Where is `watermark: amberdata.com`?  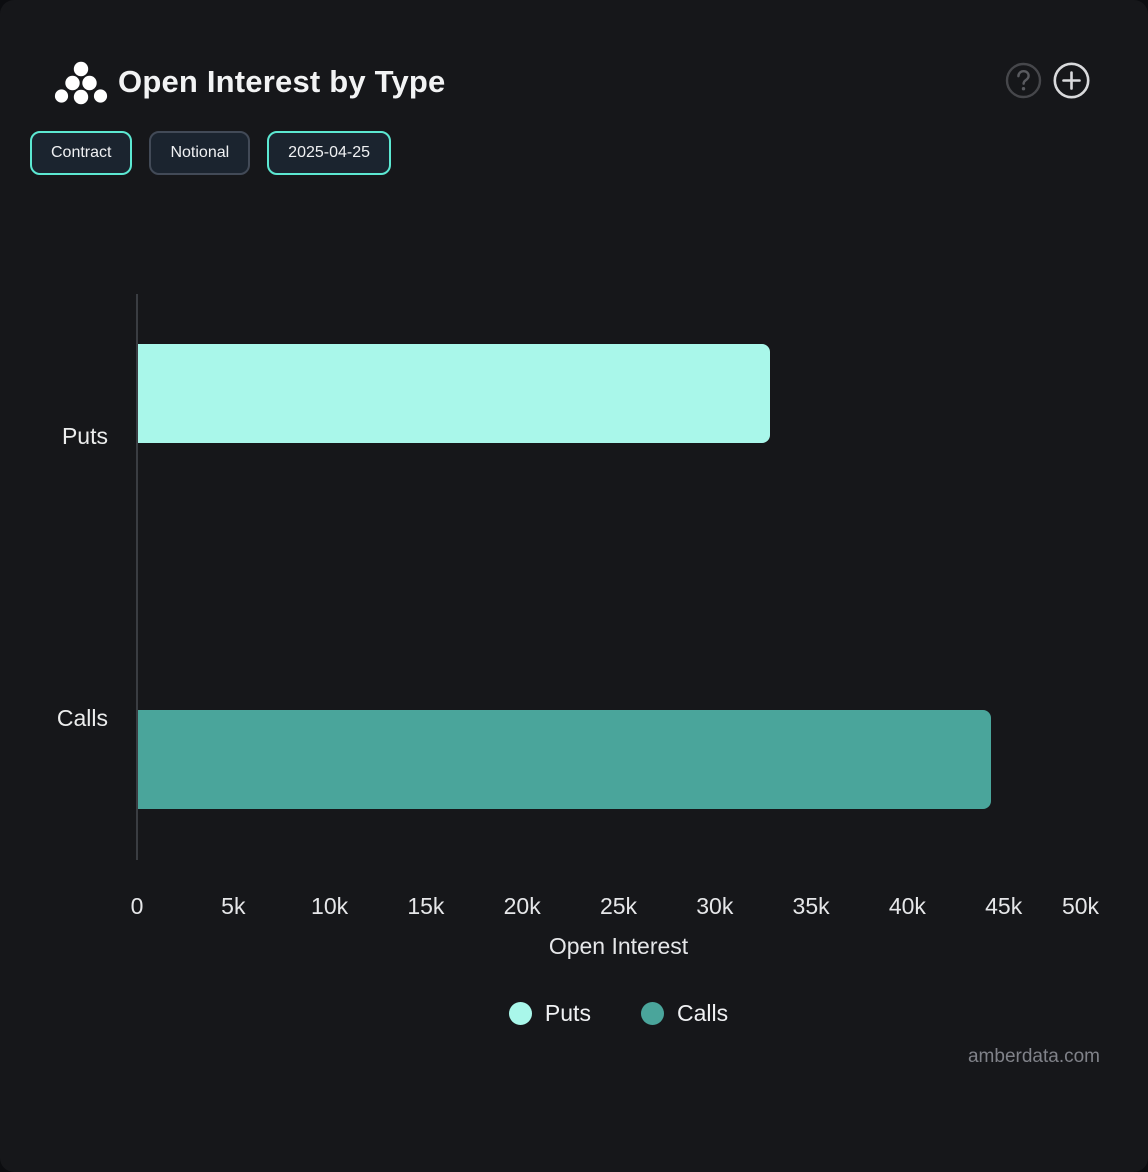 watermark: amberdata.com is located at coordinates (1033, 1056).